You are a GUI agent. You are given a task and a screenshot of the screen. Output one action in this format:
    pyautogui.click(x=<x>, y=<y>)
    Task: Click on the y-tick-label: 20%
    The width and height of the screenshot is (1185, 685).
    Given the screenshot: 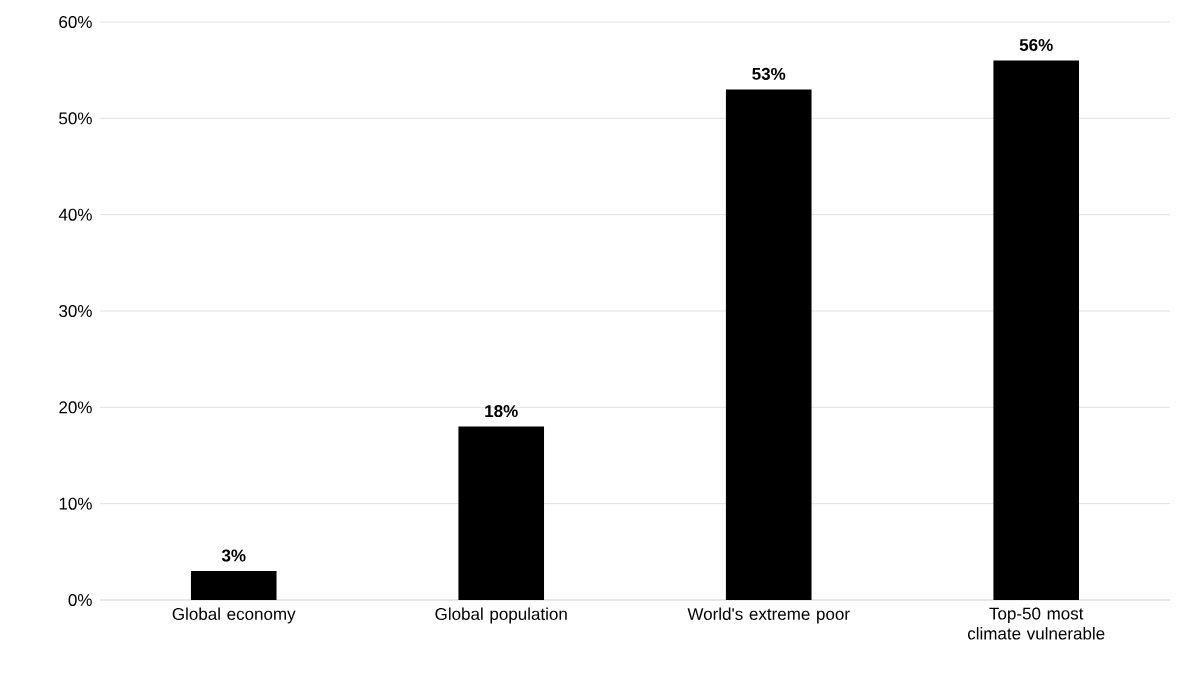 What is the action you would take?
    pyautogui.click(x=75, y=407)
    